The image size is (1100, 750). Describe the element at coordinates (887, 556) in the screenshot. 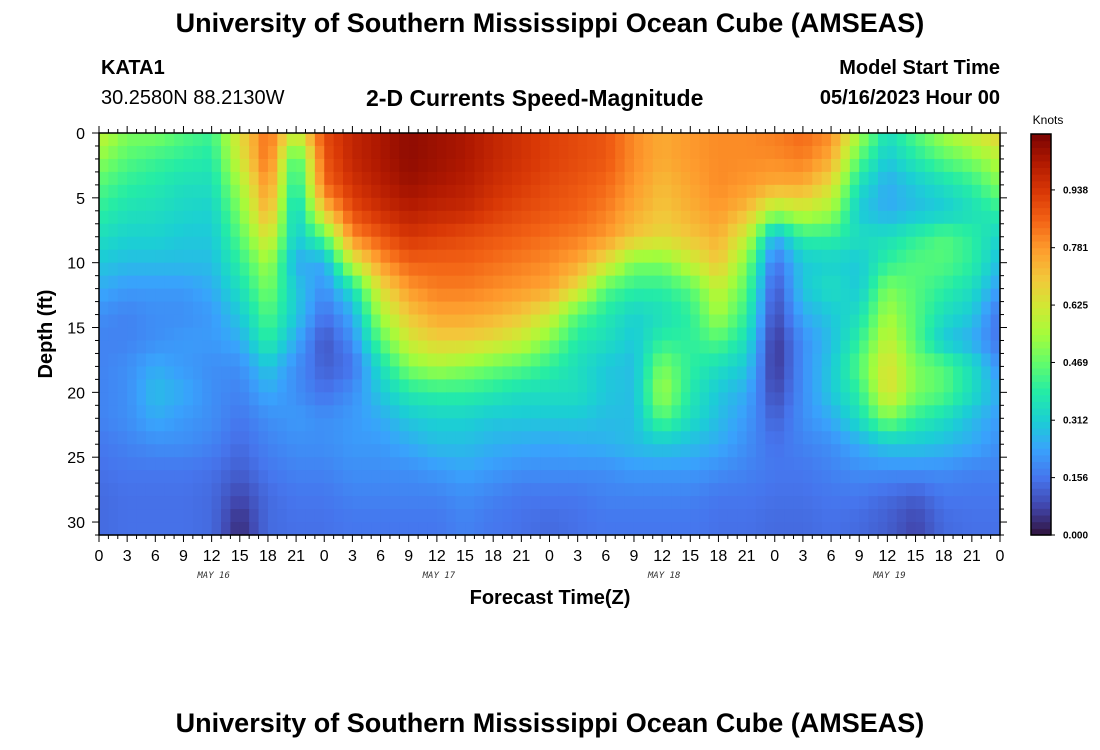

I see `x-tick-label: 12` at that location.